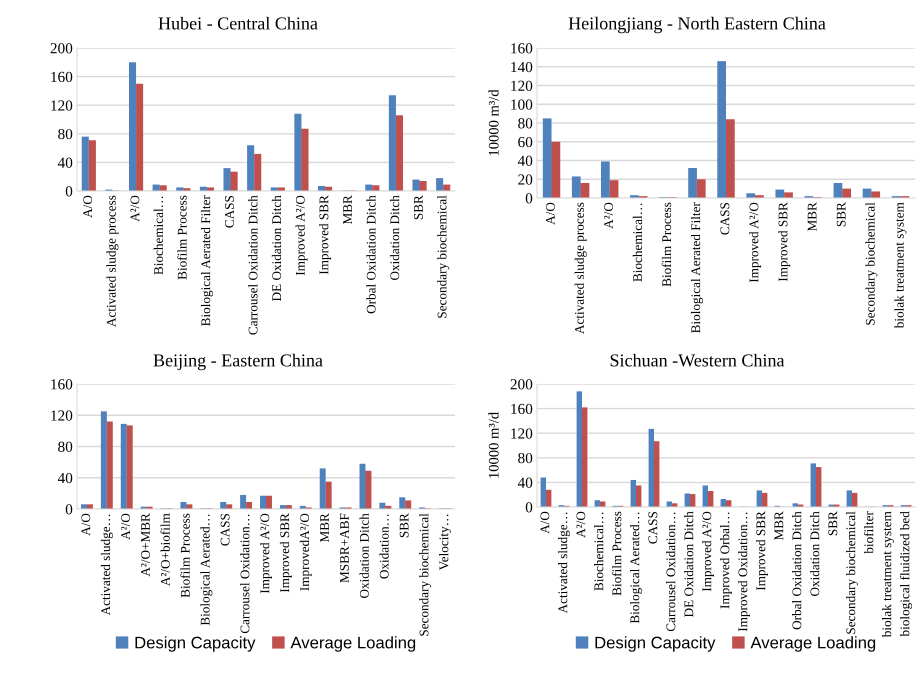  What do you see at coordinates (165, 549) in the screenshot?
I see `x-tick-label: A²/O+biofilm` at bounding box center [165, 549].